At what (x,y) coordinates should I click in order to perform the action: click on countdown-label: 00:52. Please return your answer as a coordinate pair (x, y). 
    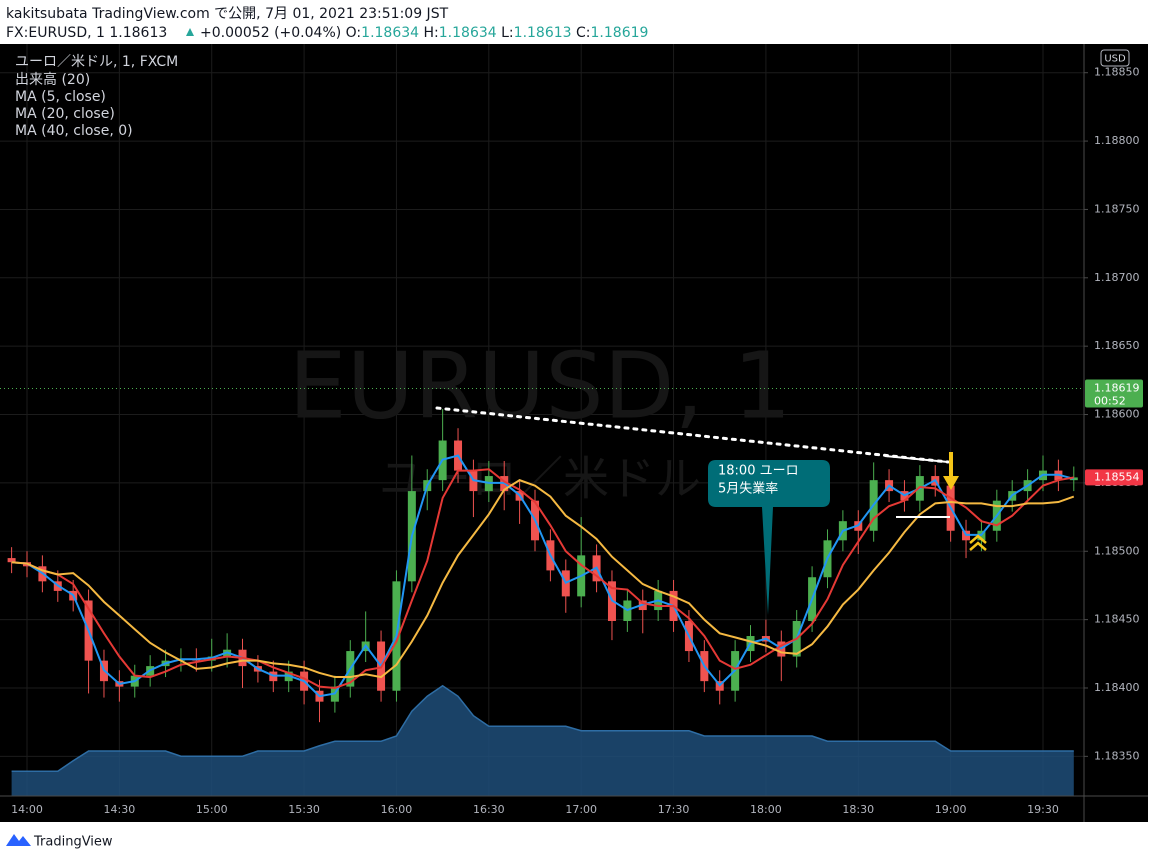
    Looking at the image, I should click on (1110, 401).